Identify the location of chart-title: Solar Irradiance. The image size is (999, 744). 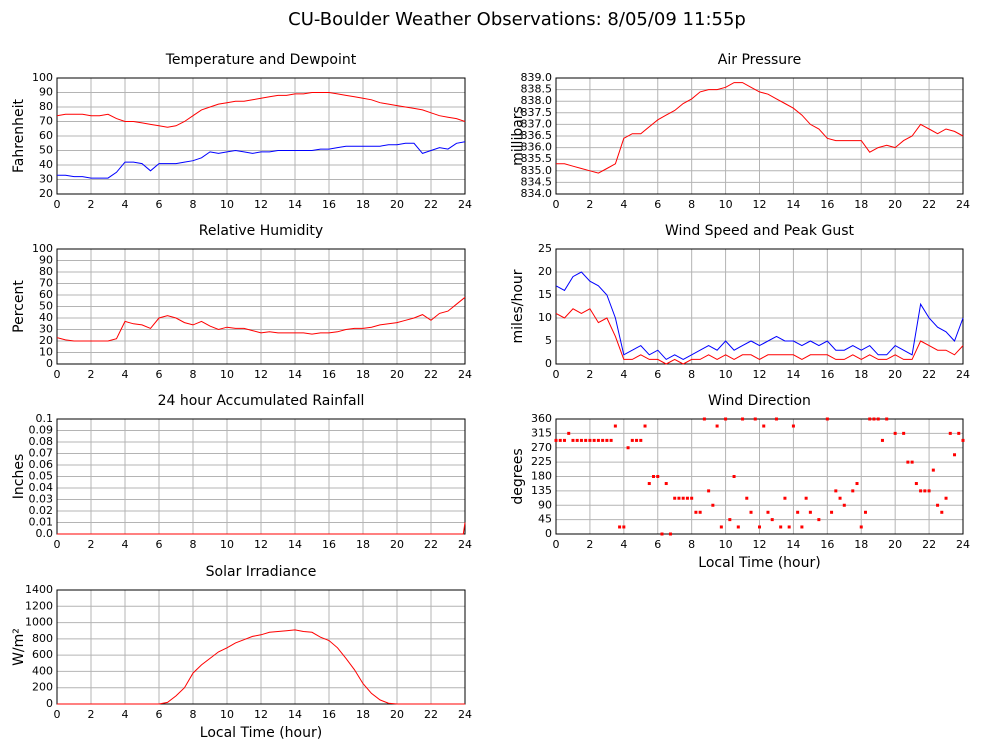
(261, 572).